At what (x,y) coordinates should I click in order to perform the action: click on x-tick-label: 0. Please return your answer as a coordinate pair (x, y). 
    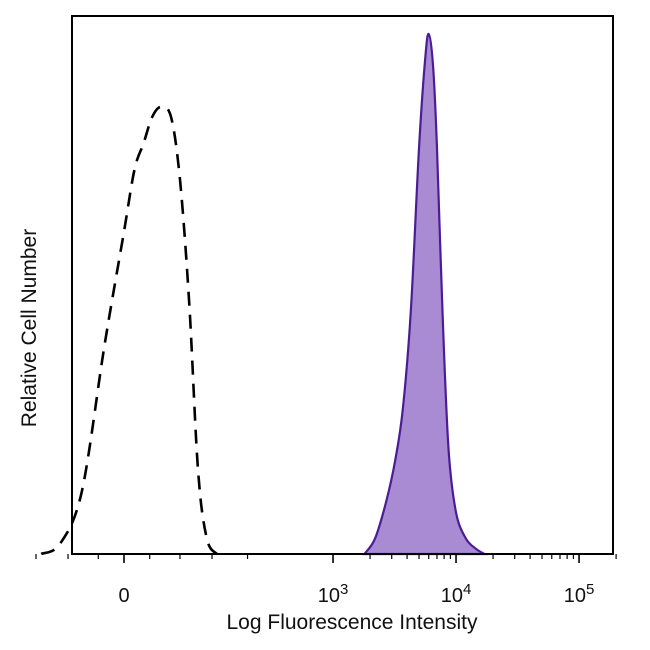
    Looking at the image, I should click on (123, 596).